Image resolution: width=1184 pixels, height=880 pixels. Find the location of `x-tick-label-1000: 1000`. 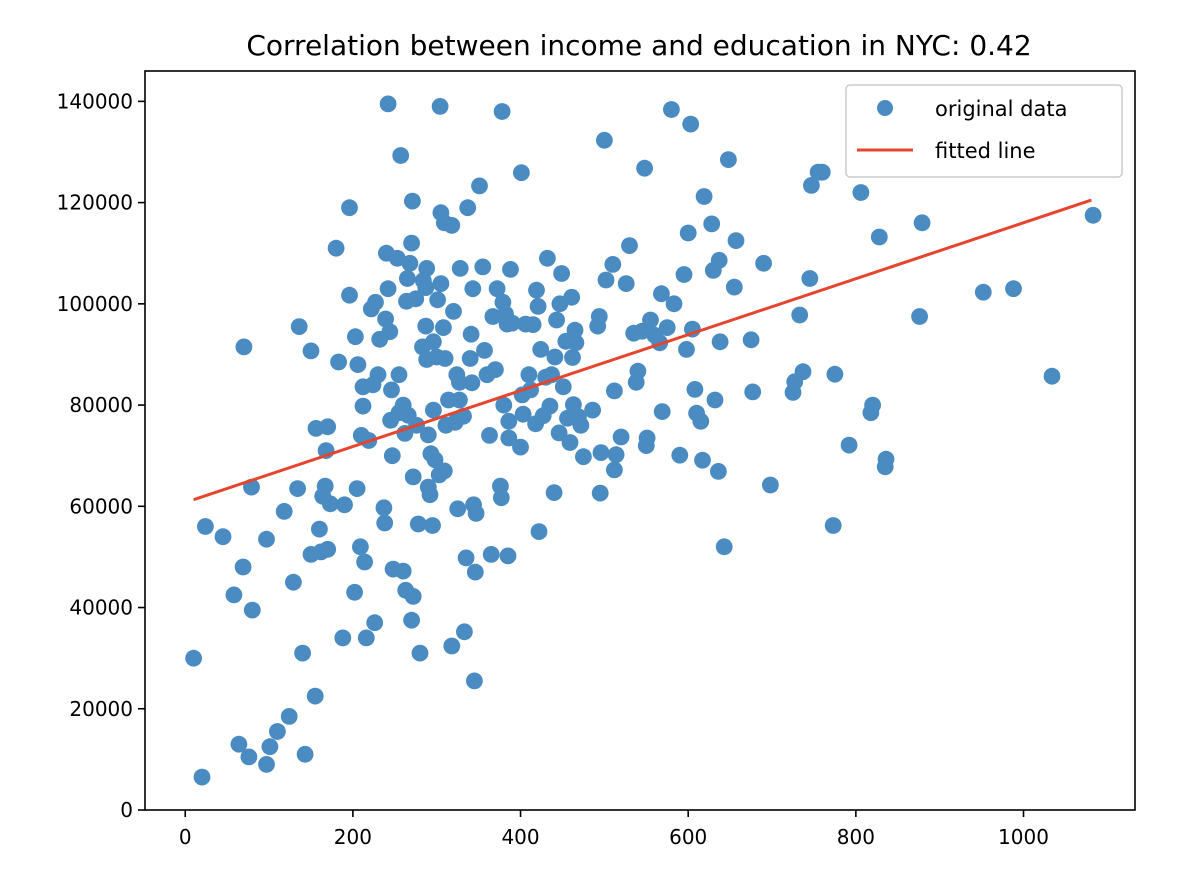

x-tick-label-1000: 1000 is located at coordinates (1023, 837).